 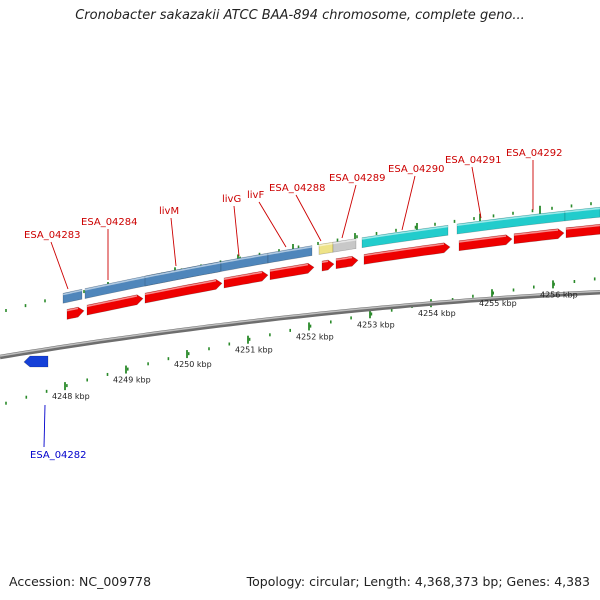 I want to click on gene-label-livf: livF, so click(x=267, y=219).